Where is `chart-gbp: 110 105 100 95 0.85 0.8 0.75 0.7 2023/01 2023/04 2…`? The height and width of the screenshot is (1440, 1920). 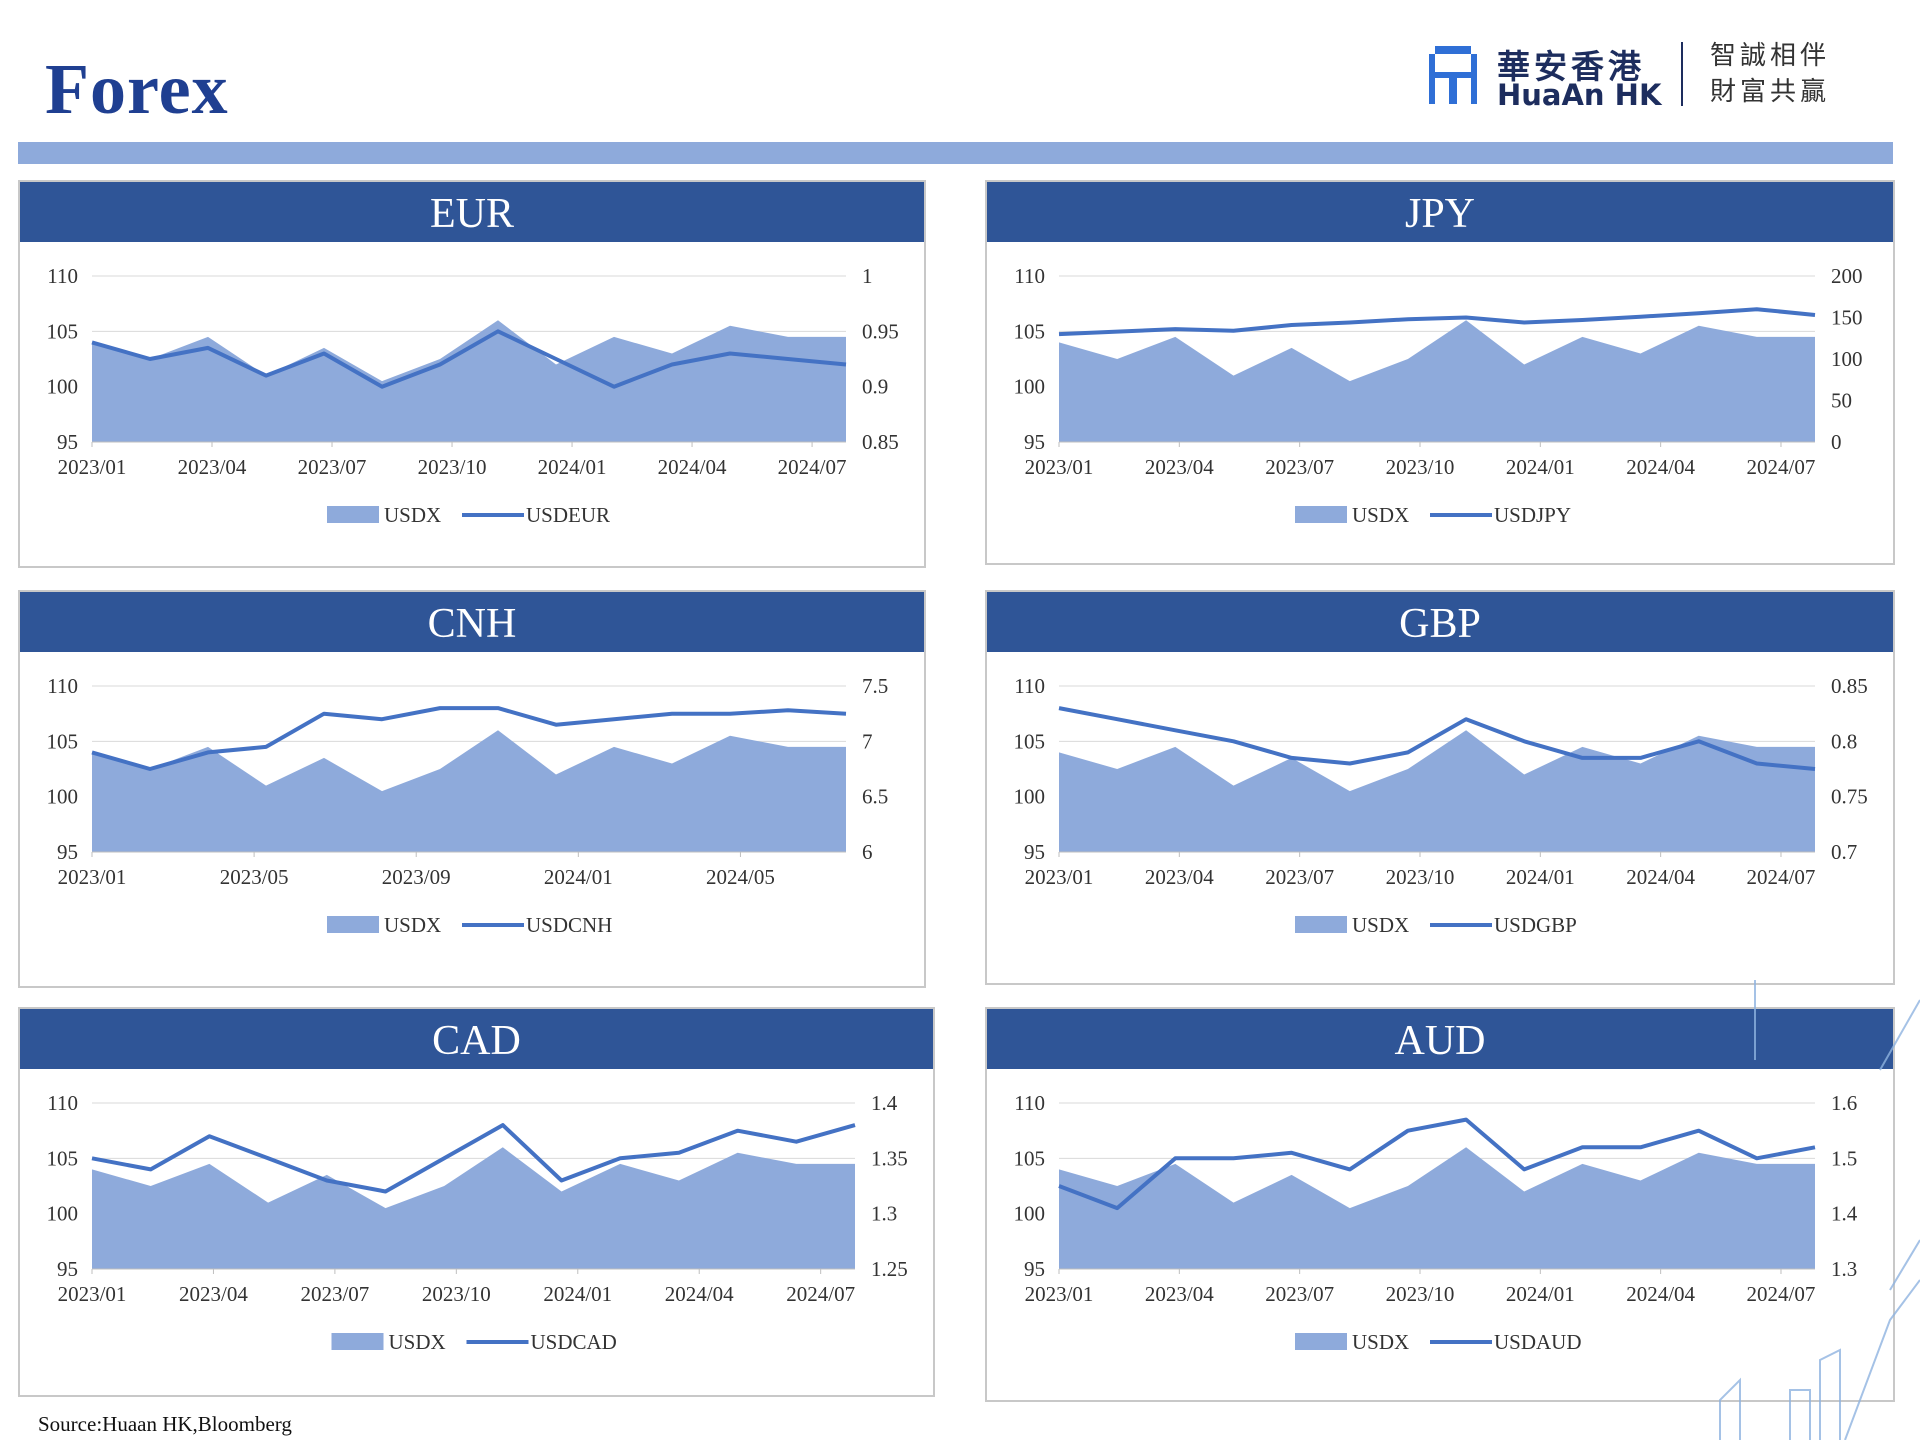
chart-gbp: 110 105 100 95 0.85 0.8 0.75 0.7 2023/01 2023/04 2… is located at coordinates (1441, 805).